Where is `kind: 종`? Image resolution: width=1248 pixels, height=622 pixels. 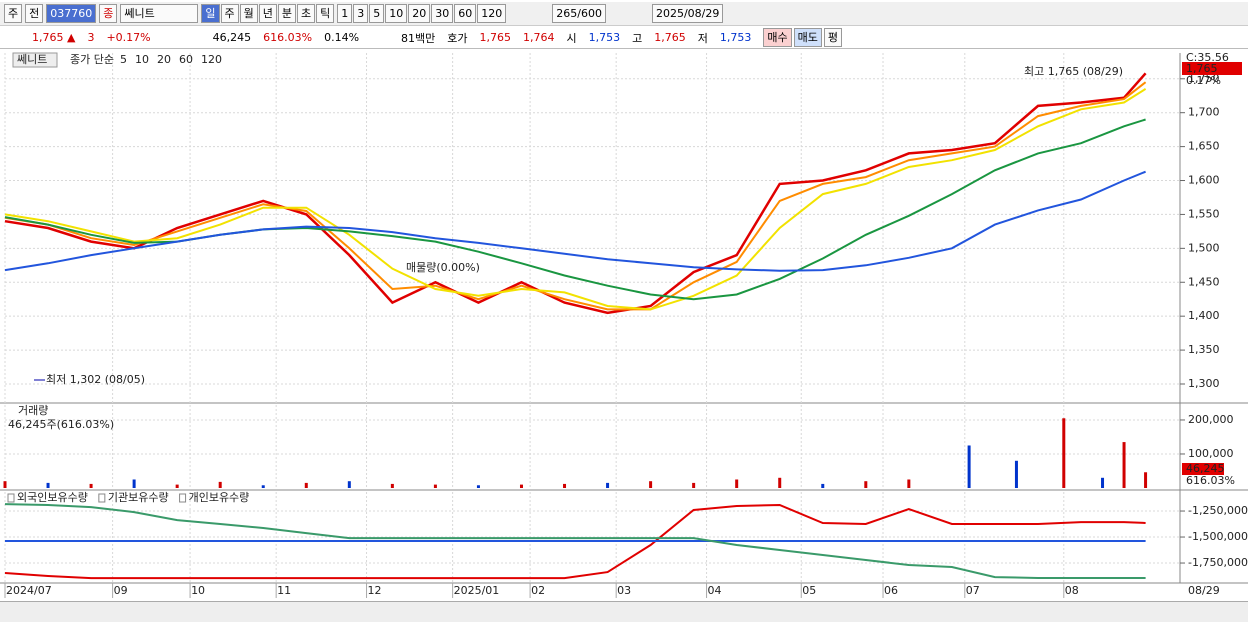
kind: 종 is located at coordinates (108, 13).